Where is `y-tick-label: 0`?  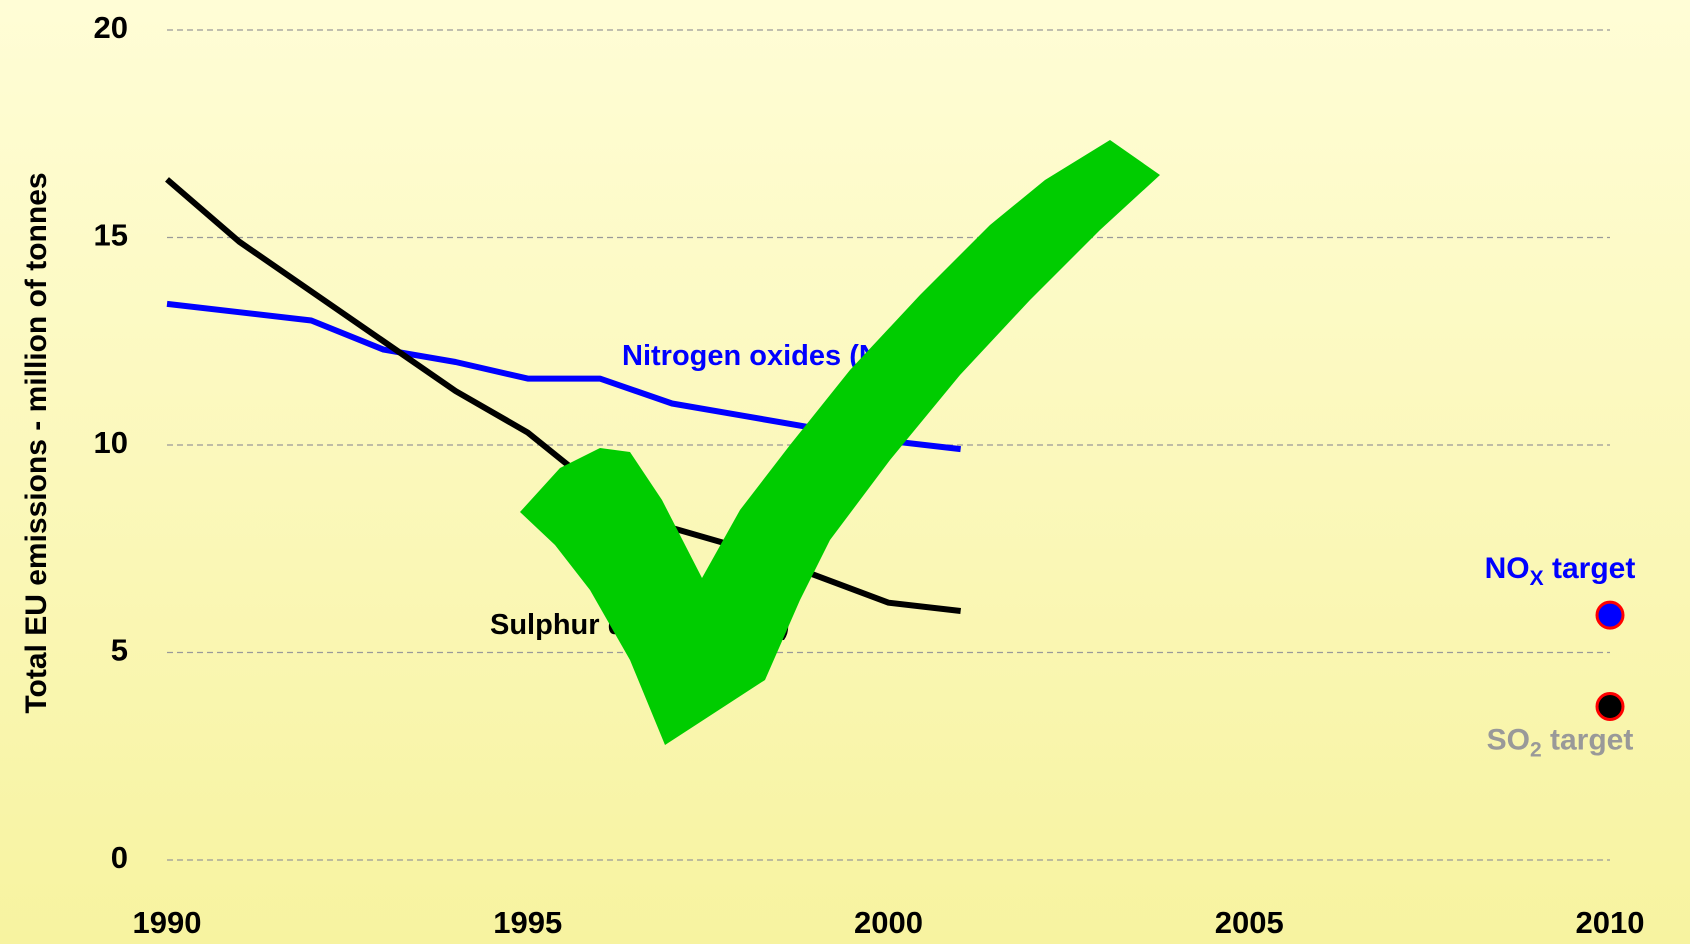
y-tick-label: 0 is located at coordinates (119, 857).